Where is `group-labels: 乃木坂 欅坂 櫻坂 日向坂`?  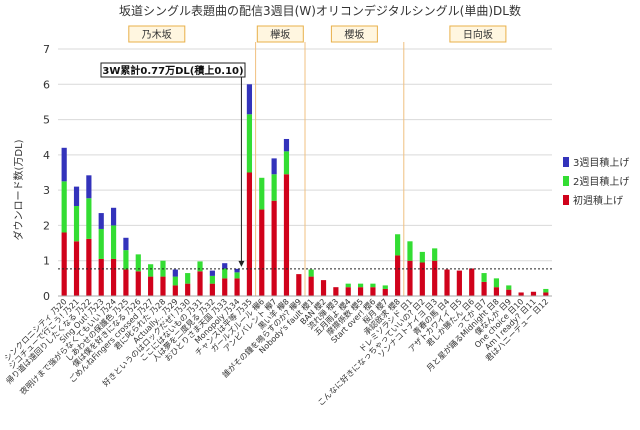 group-labels: 乃木坂 欅坂 櫻坂 日向坂 is located at coordinates (317, 34).